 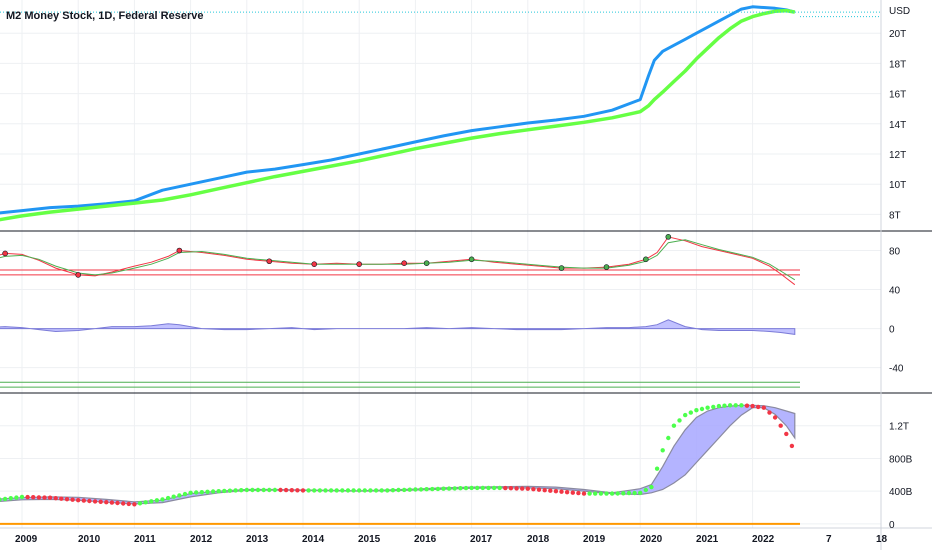 What do you see at coordinates (895, 215) in the screenshot?
I see `price-tick-label: 8T` at bounding box center [895, 215].